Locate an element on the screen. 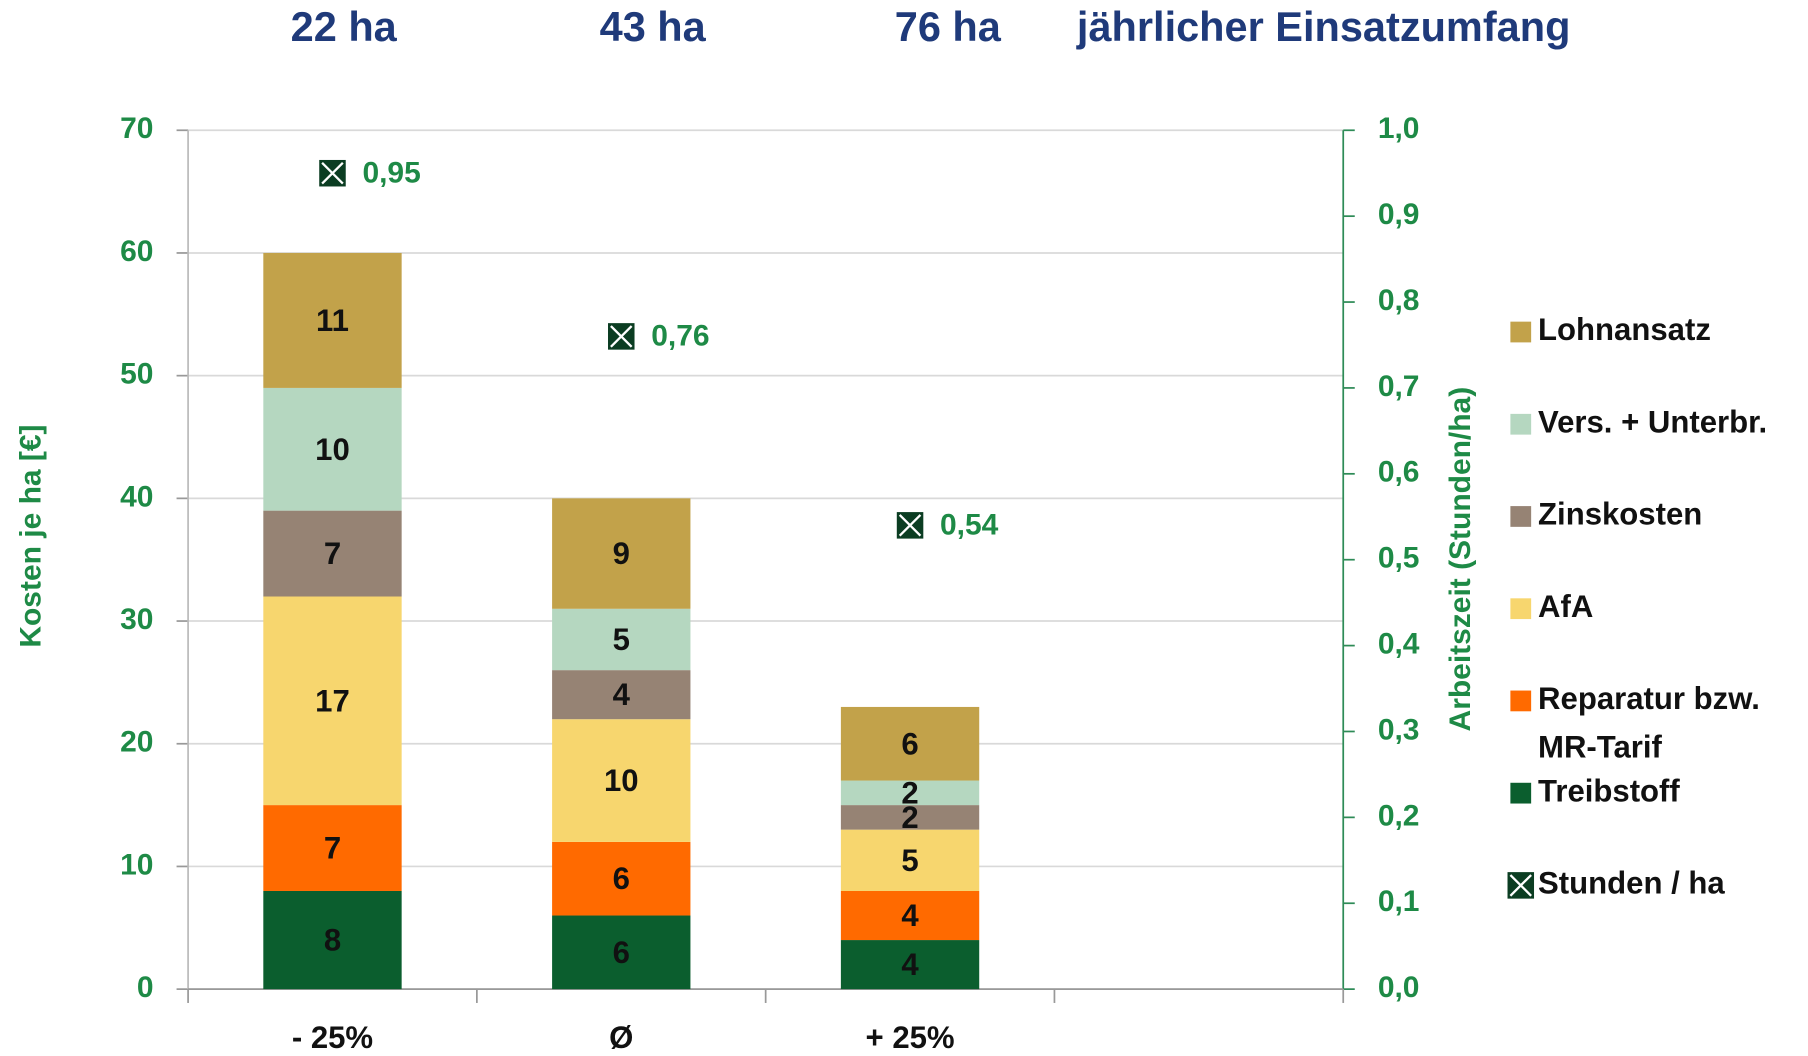 This screenshot has height=1056, width=1808. y-axis-title: Kosten je ha [€] is located at coordinates (30, 535).